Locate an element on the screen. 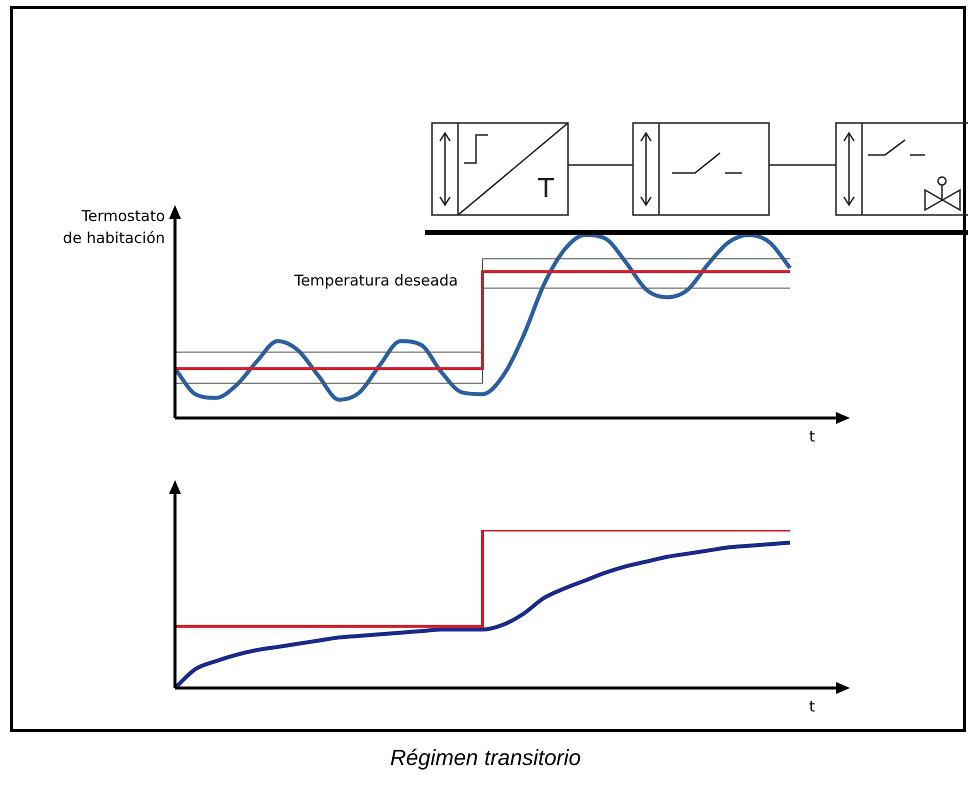  text: Régimen transitorio is located at coordinates (485, 758).